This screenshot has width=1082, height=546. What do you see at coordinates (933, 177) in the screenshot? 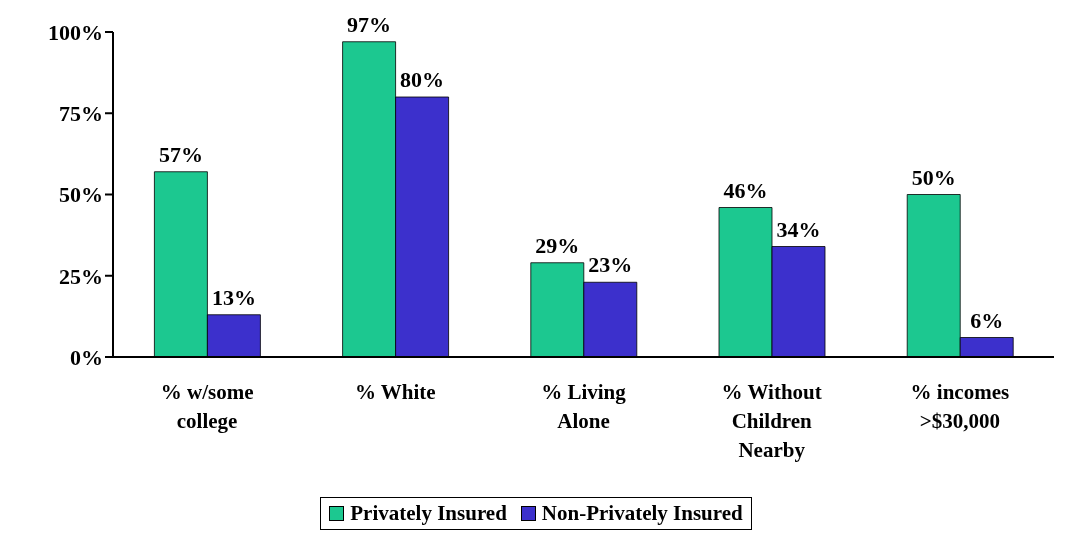
I see `data-label: 50%` at bounding box center [933, 177].